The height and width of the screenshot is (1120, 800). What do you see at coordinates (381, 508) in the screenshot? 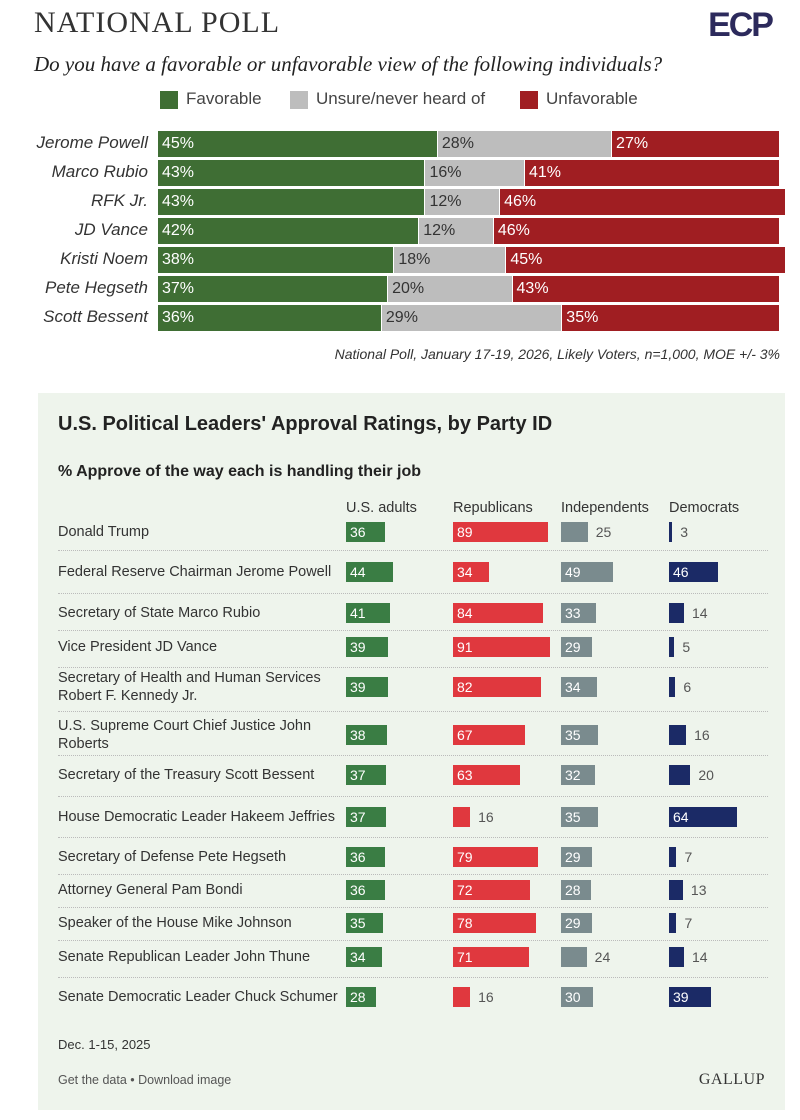
I see `column-header: U.S. adults` at bounding box center [381, 508].